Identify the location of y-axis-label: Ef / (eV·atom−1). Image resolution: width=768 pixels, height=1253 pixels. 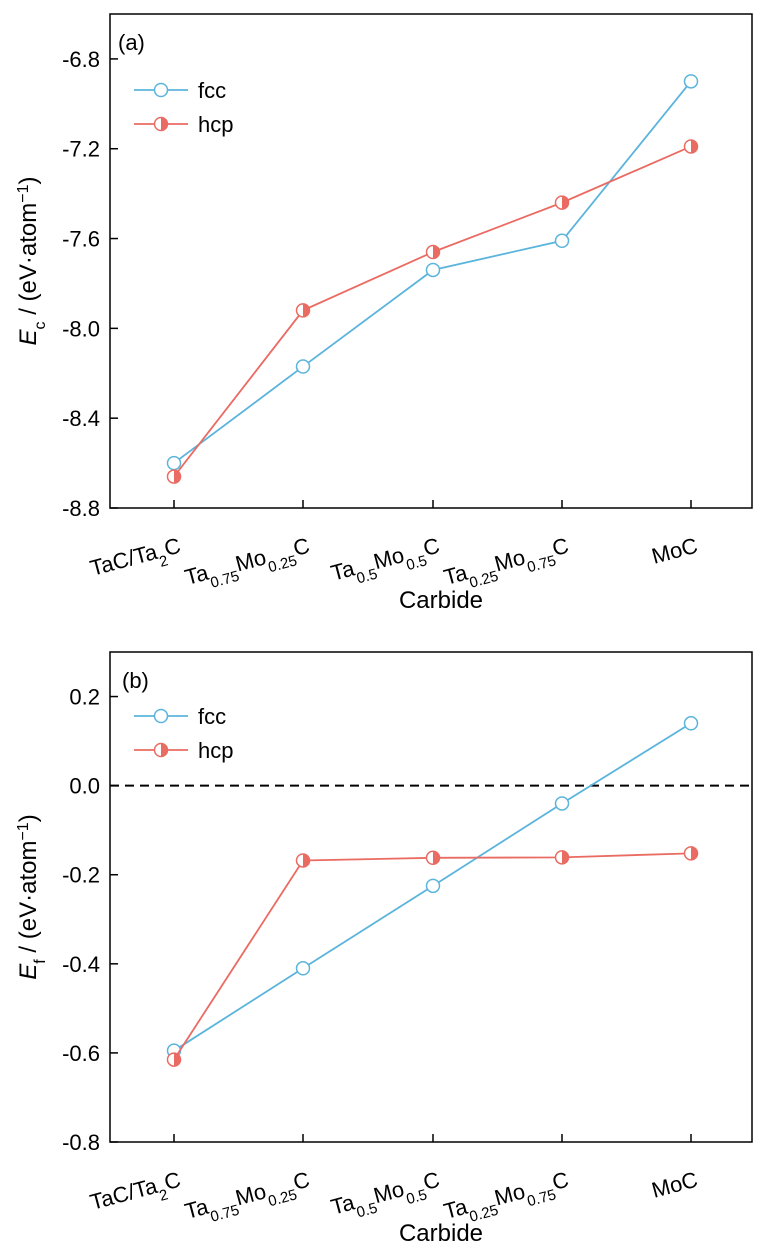
(32, 896).